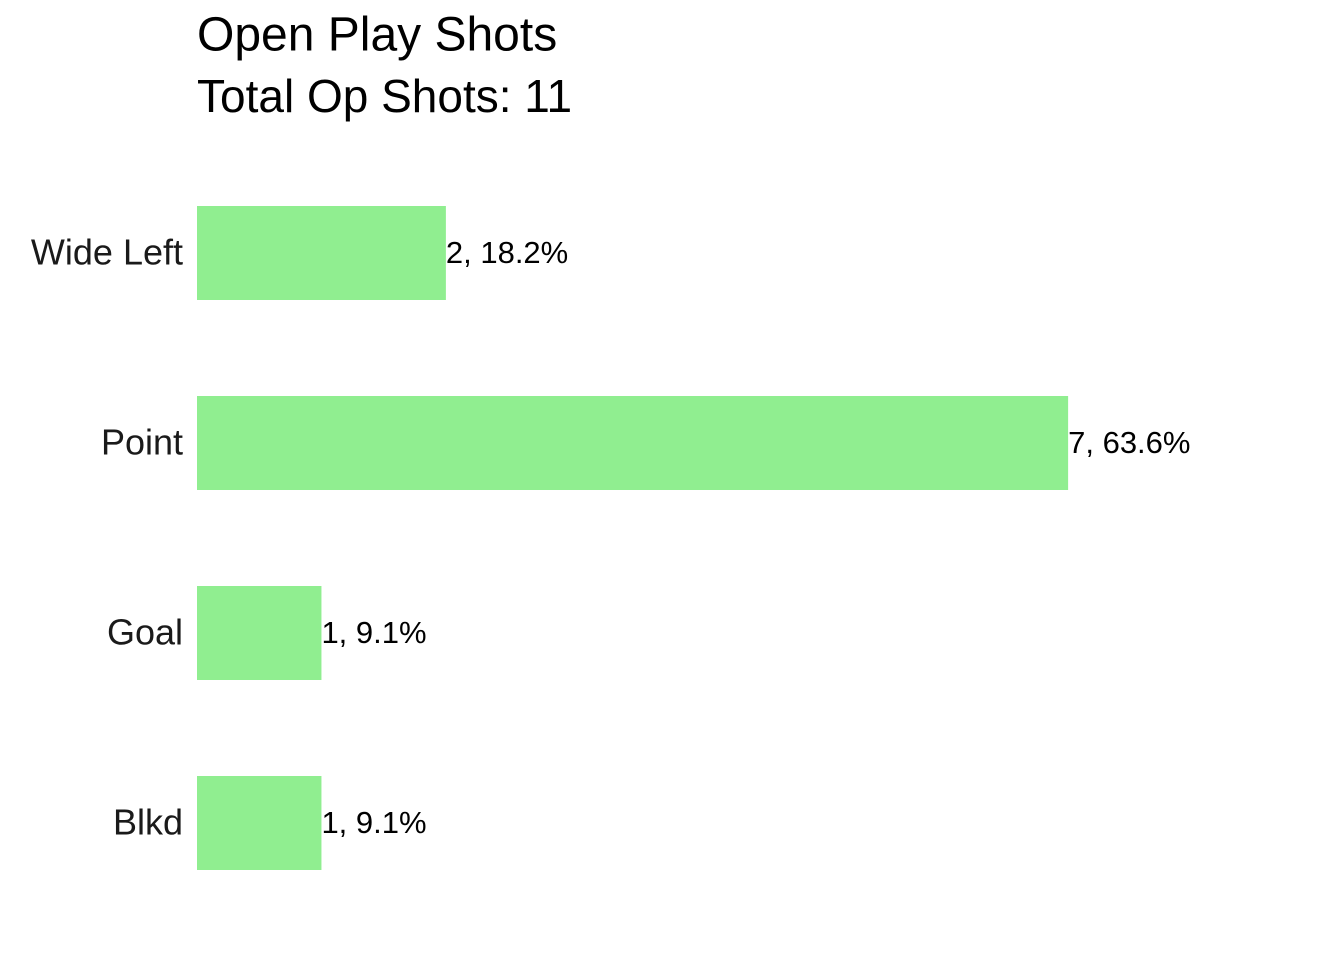 This screenshot has width=1344, height=960. Describe the element at coordinates (148, 822) in the screenshot. I see `y-tick-label: Blkd` at that location.